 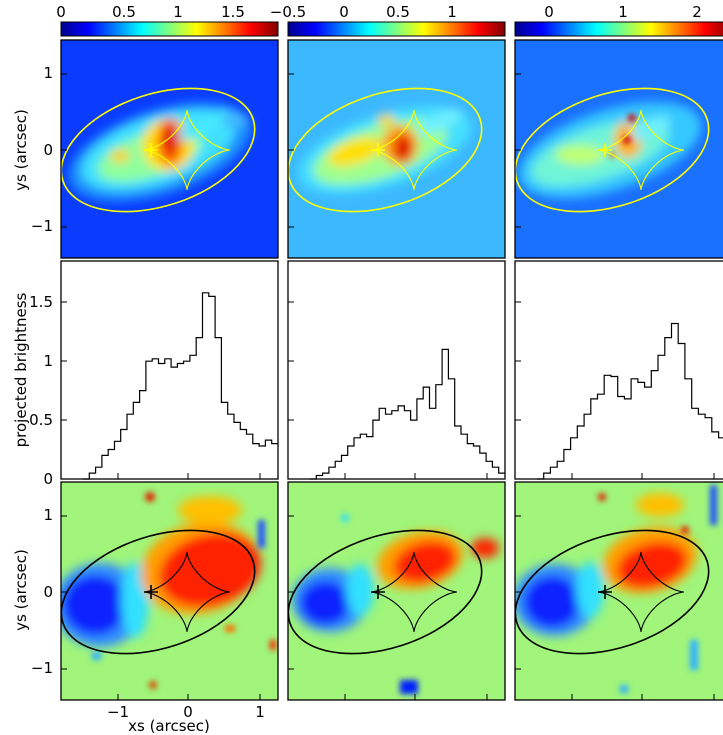 I want to click on profile-y-tick: 0.5, so click(x=41, y=420).